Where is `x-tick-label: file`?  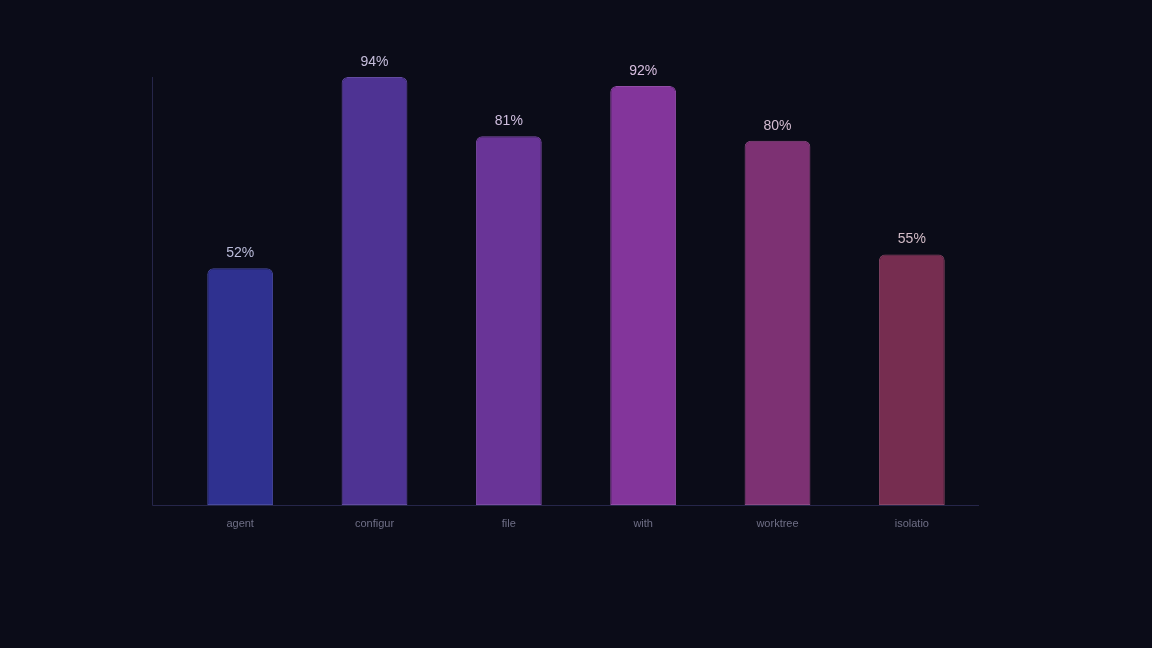 x-tick-label: file is located at coordinates (508, 522).